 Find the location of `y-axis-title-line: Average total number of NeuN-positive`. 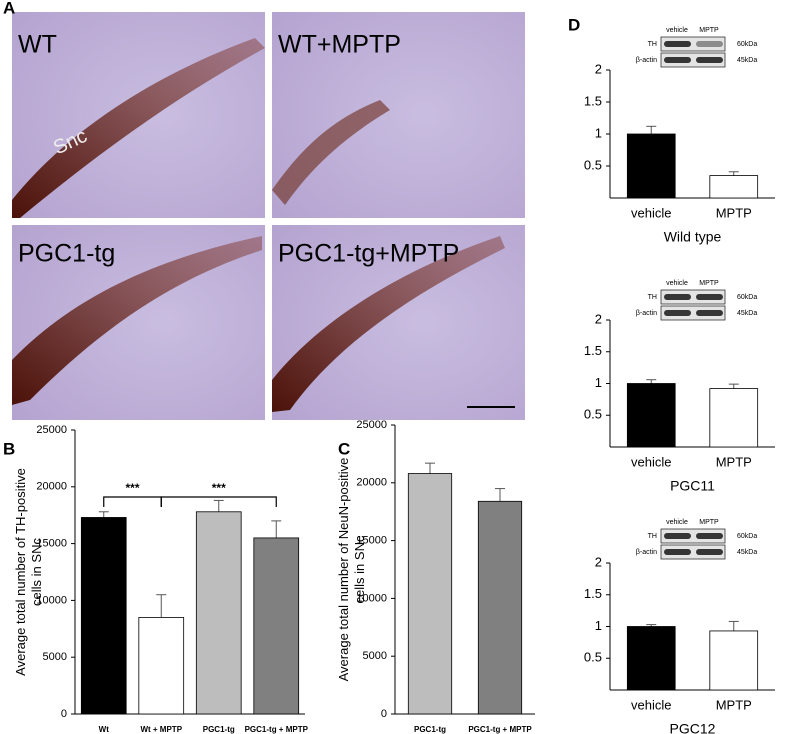

y-axis-title-line: Average total number of NeuN-positive is located at coordinates (343, 570).